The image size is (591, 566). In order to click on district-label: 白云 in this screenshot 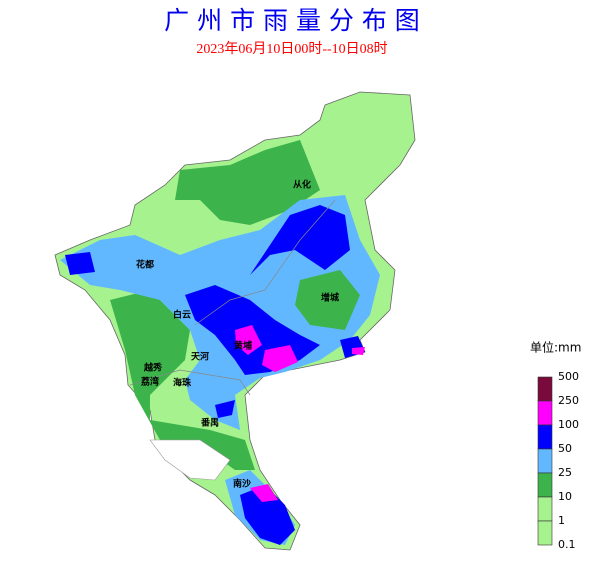, I will do `click(182, 315)`.